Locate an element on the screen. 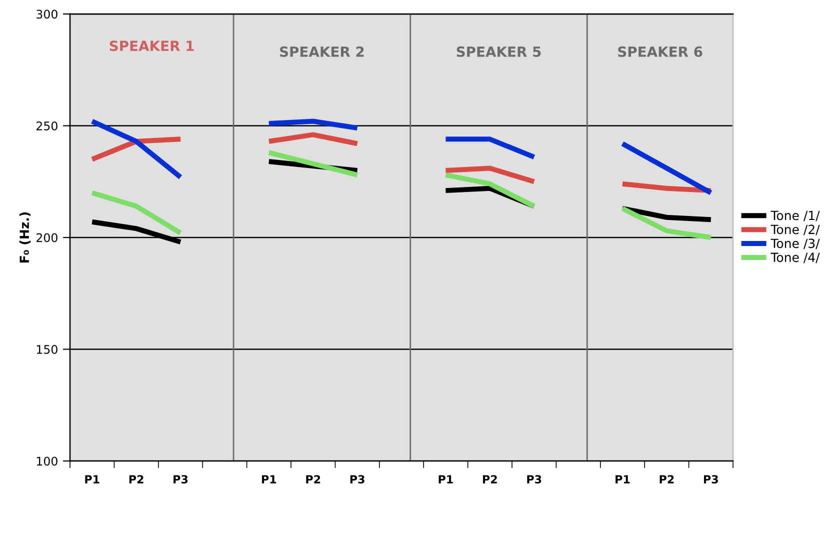 The height and width of the screenshot is (539, 825). annotation: SPEAKER 1 is located at coordinates (152, 46).